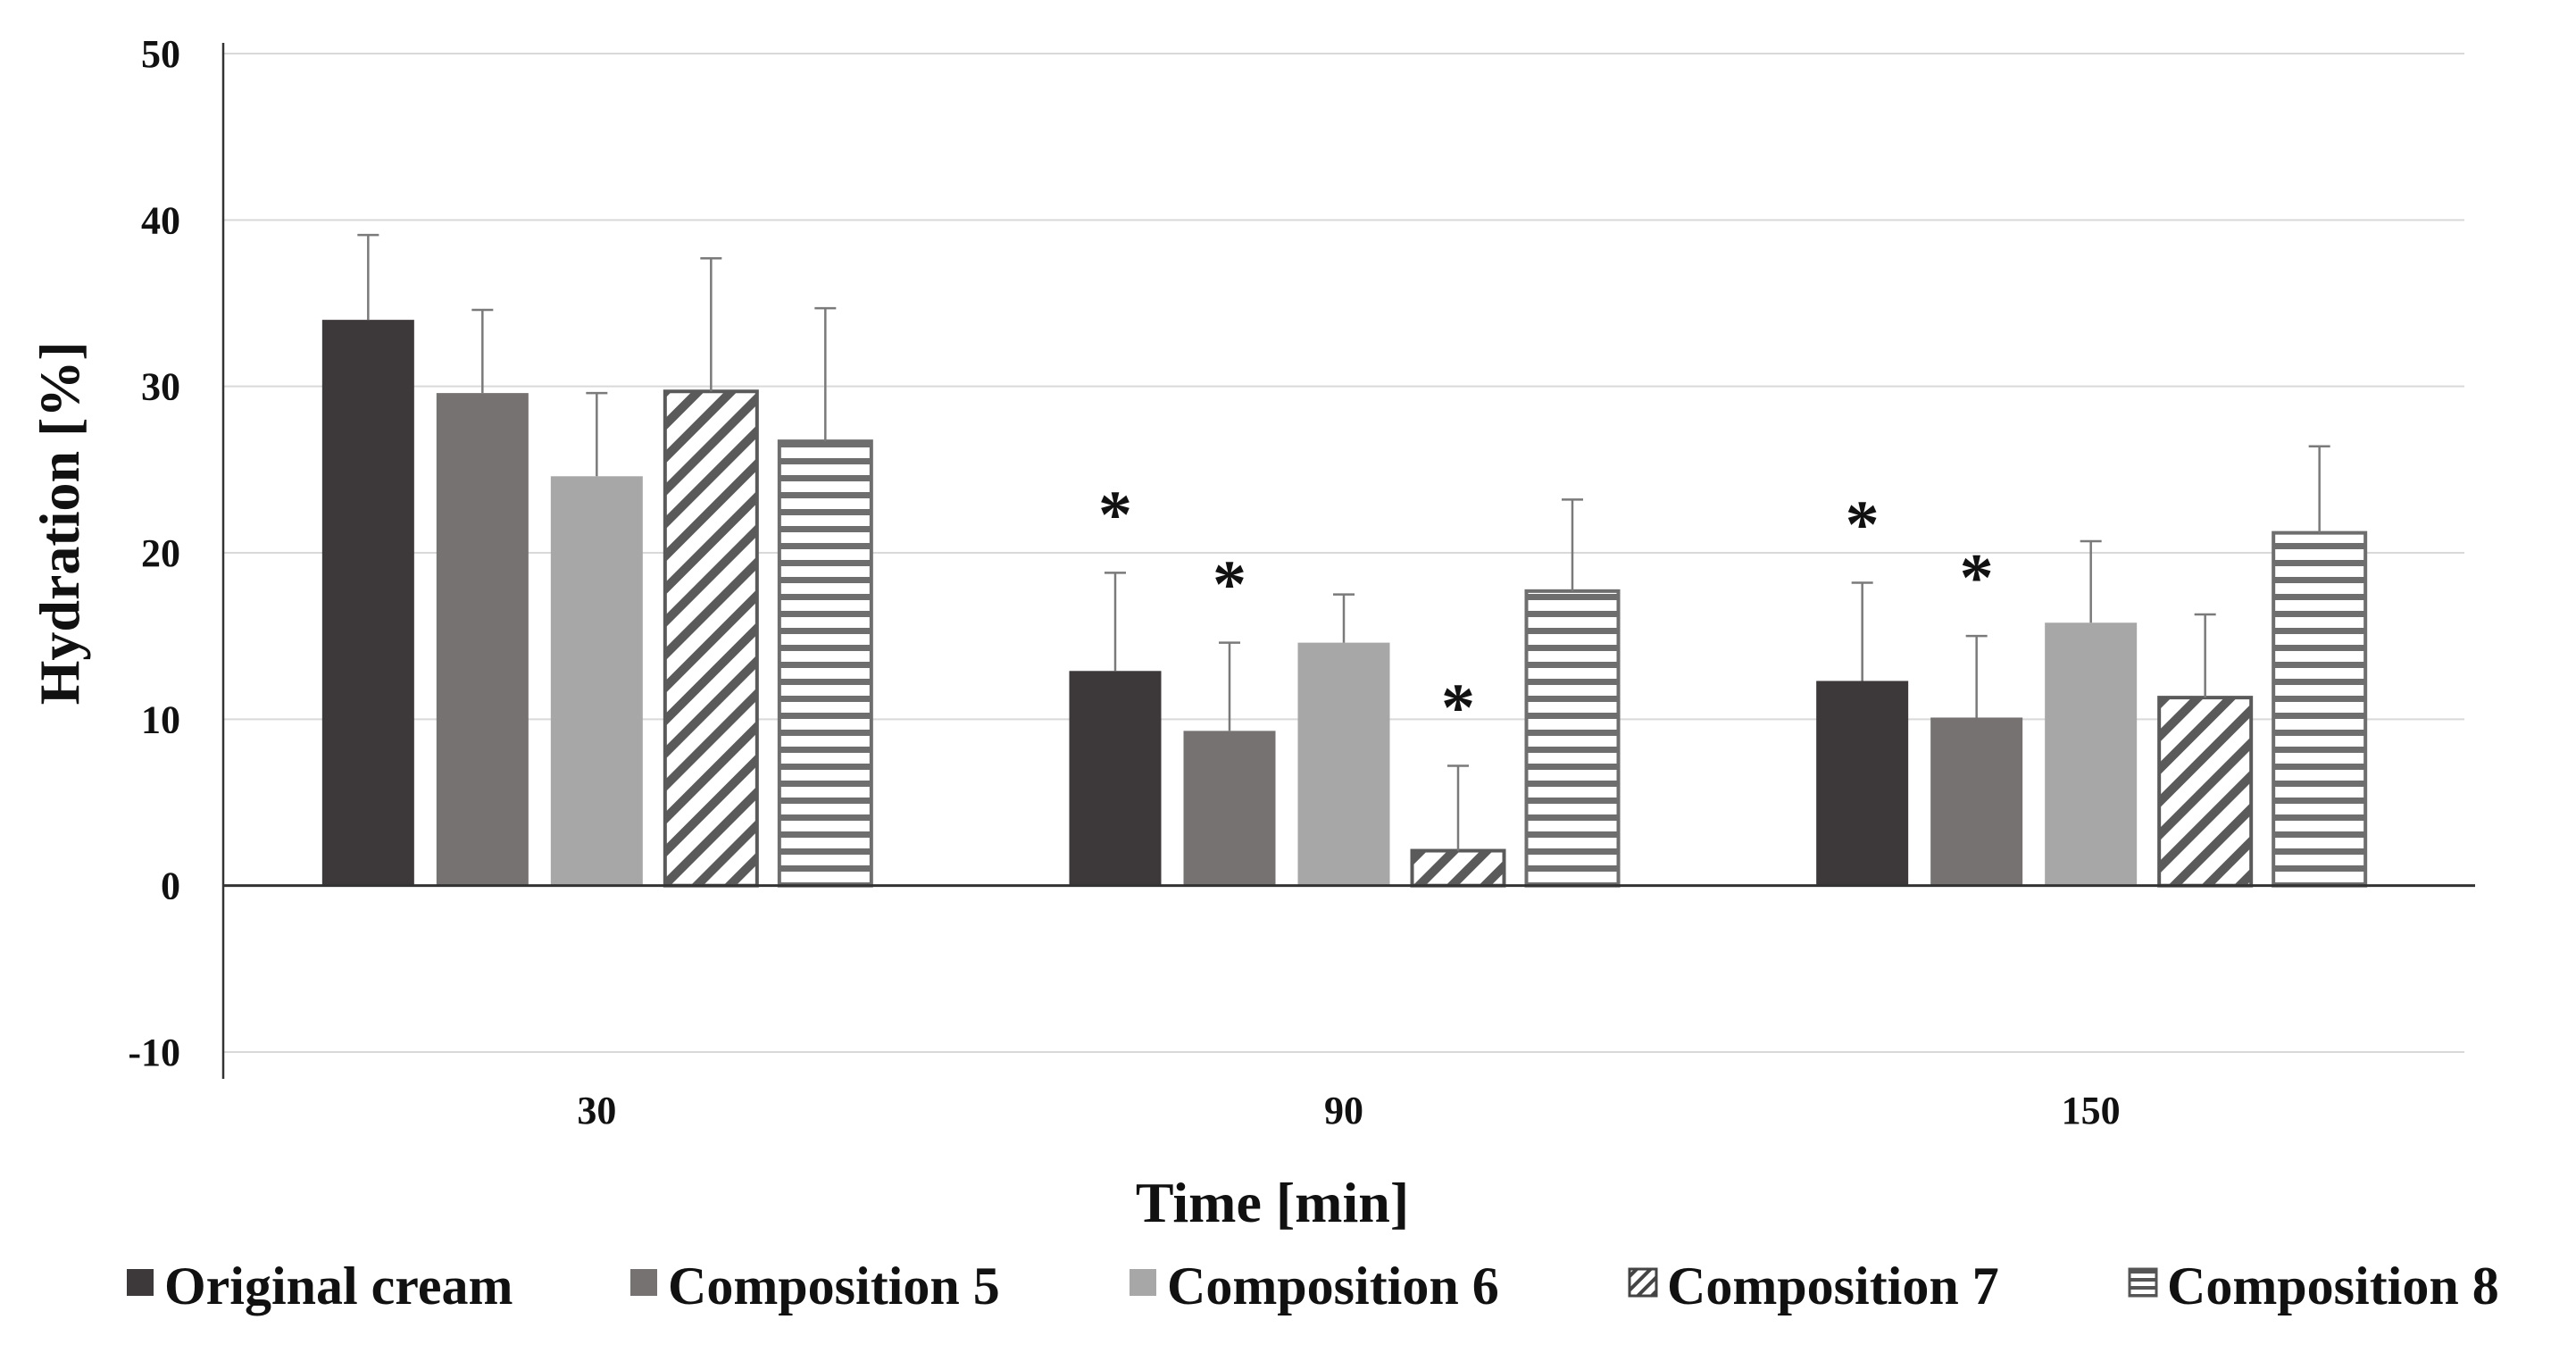  I want to click on y-tick-label: 0, so click(170, 886).